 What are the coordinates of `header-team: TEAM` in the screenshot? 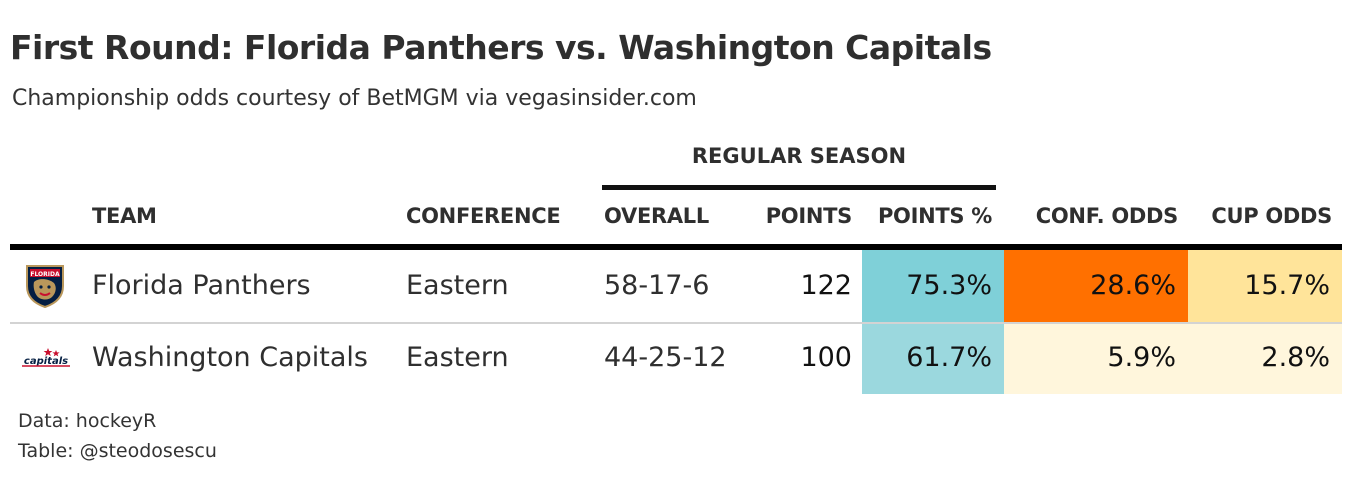 It's located at (124, 216).